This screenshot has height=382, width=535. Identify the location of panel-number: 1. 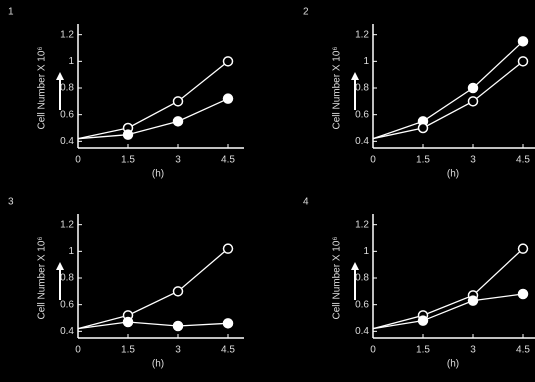
(11, 12).